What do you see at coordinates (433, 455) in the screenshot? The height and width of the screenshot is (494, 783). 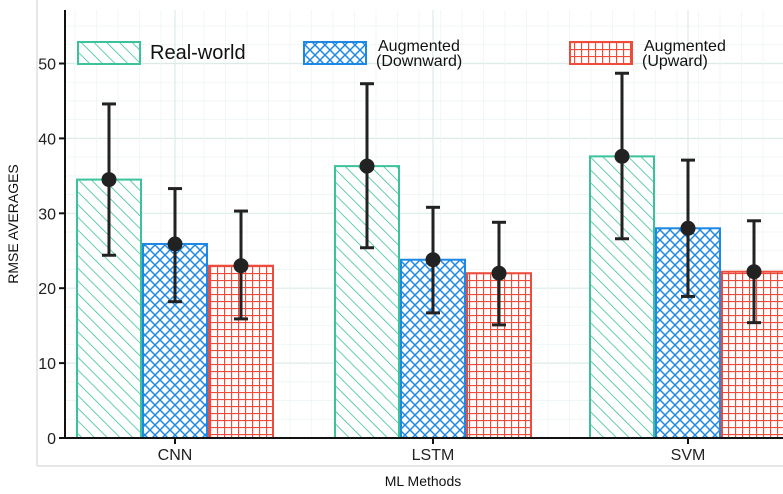 I see `x-tick-label-lstm: LSTM` at bounding box center [433, 455].